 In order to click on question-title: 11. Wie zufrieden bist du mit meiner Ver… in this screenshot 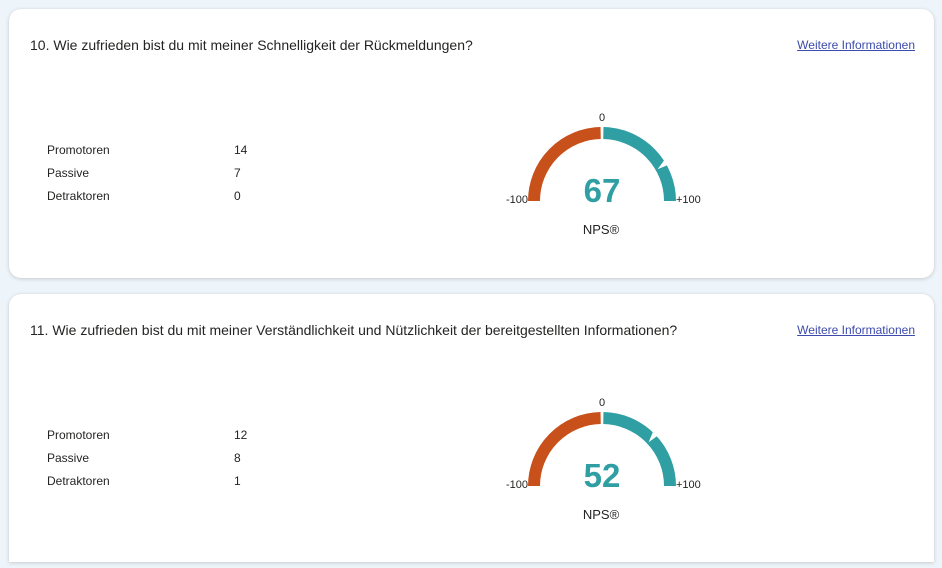, I will do `click(354, 330)`.